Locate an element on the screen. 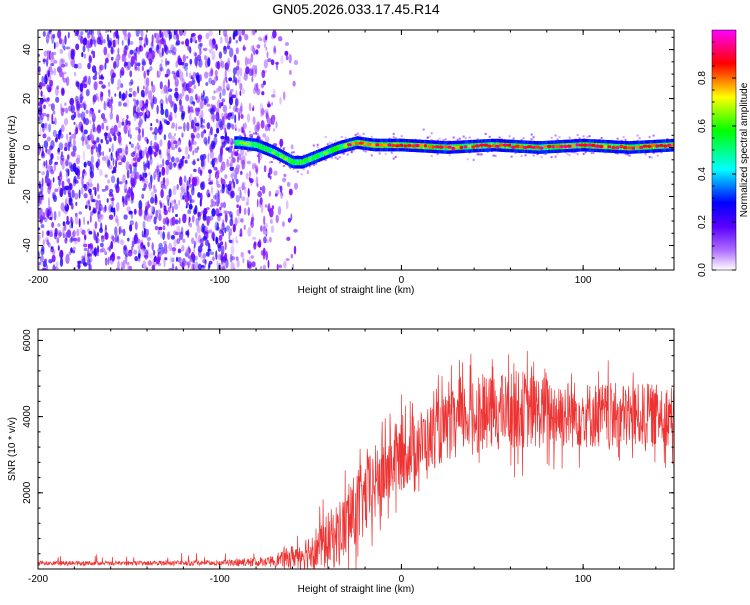  x-tick-label: -100 is located at coordinates (220, 280).